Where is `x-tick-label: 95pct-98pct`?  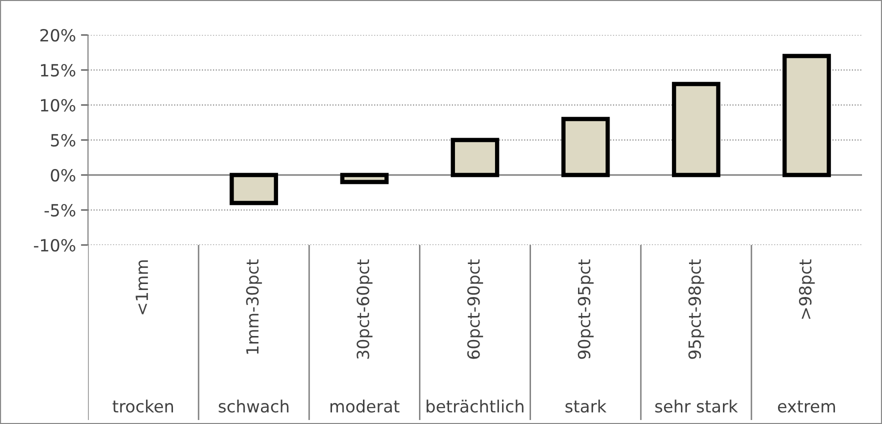
x-tick-label: 95pct-98pct is located at coordinates (696, 309).